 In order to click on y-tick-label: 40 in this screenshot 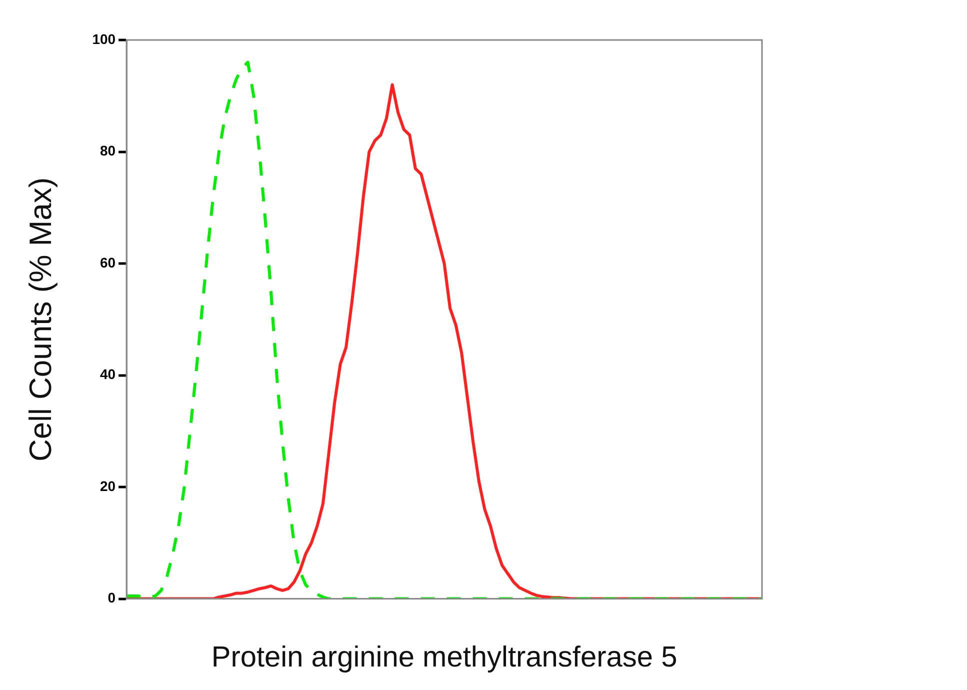, I will do `click(108, 374)`.